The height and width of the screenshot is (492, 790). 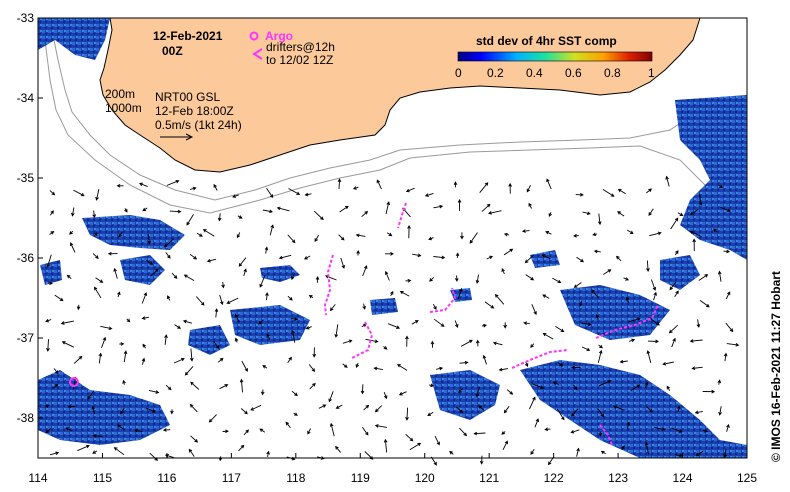 What do you see at coordinates (300, 47) in the screenshot?
I see `drifter-legend-line1: drifters@12h` at bounding box center [300, 47].